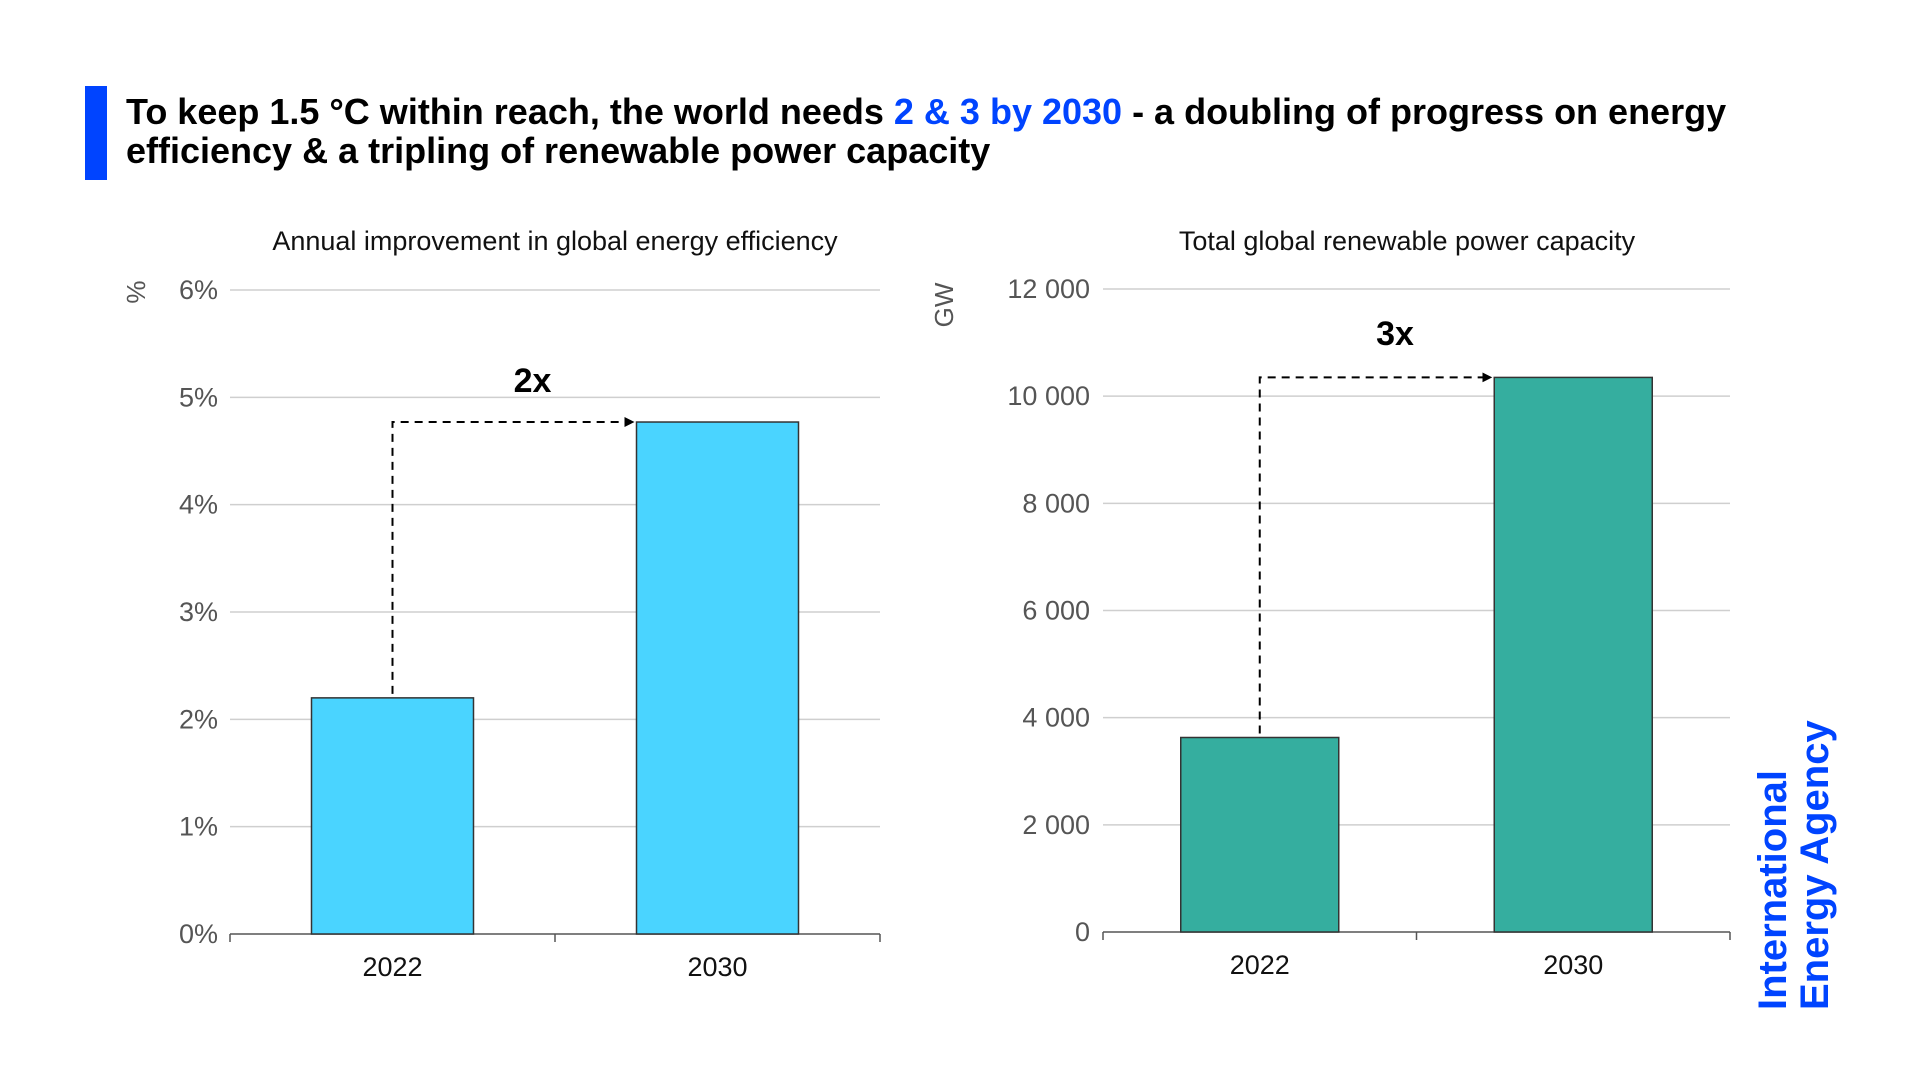  Describe the element at coordinates (1056, 611) in the screenshot. I see `y-tick-label: 6 000` at that location.